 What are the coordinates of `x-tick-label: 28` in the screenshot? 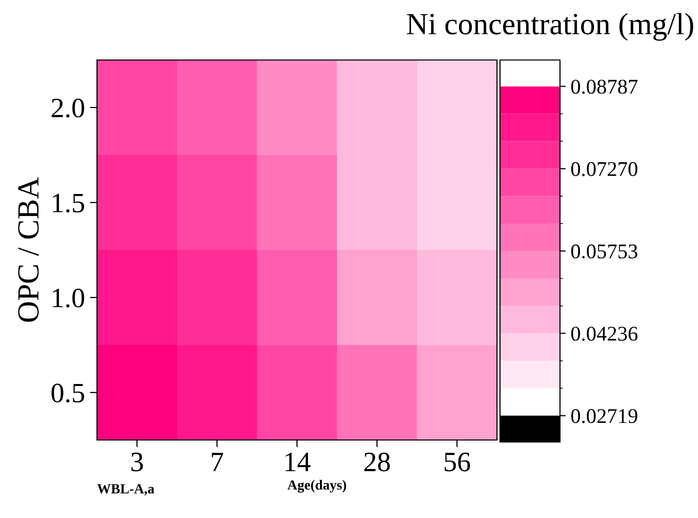 It's located at (377, 462).